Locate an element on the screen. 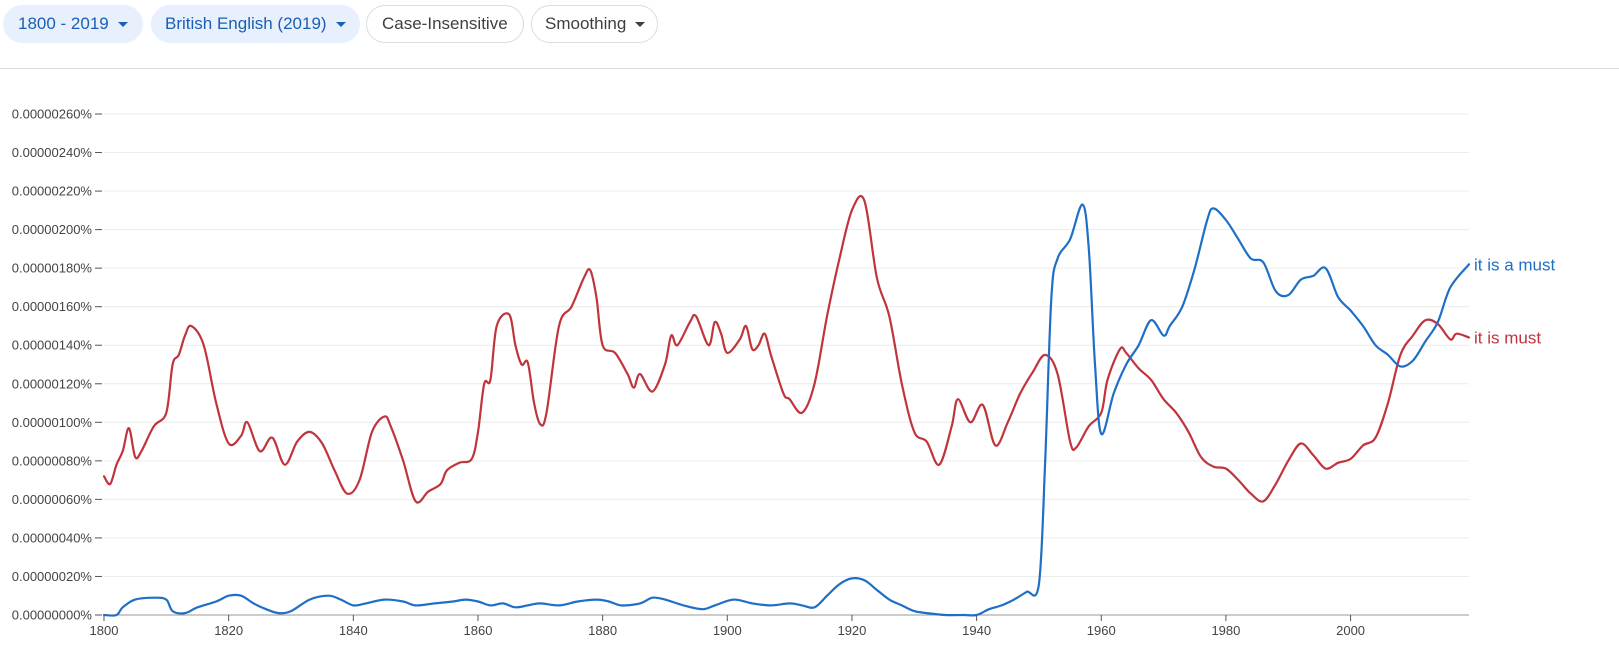 This screenshot has height=665, width=1619. year-range-dropdown: 1800 - 2019 is located at coordinates (73, 24).